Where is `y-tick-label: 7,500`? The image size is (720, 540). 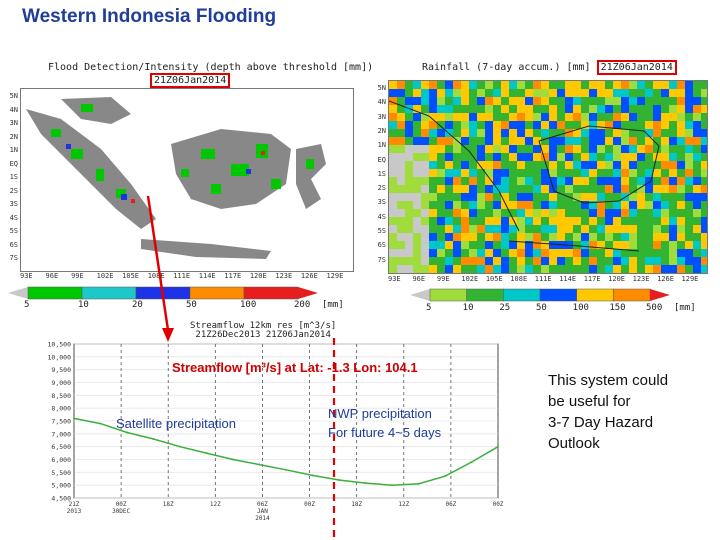 y-tick-label: 7,500 is located at coordinates (61, 422).